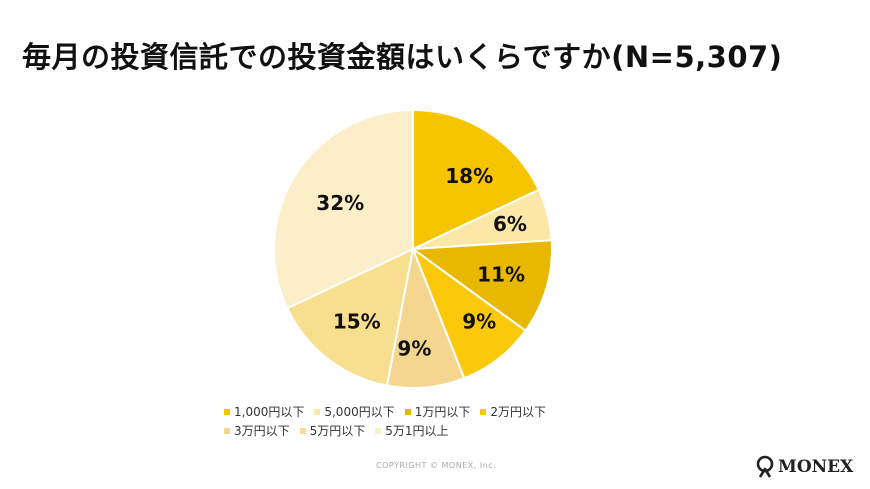 Image resolution: width=870 pixels, height=489 pixels. I want to click on copyright-text: COPYRIGHT © MONEX, Inc., so click(436, 465).